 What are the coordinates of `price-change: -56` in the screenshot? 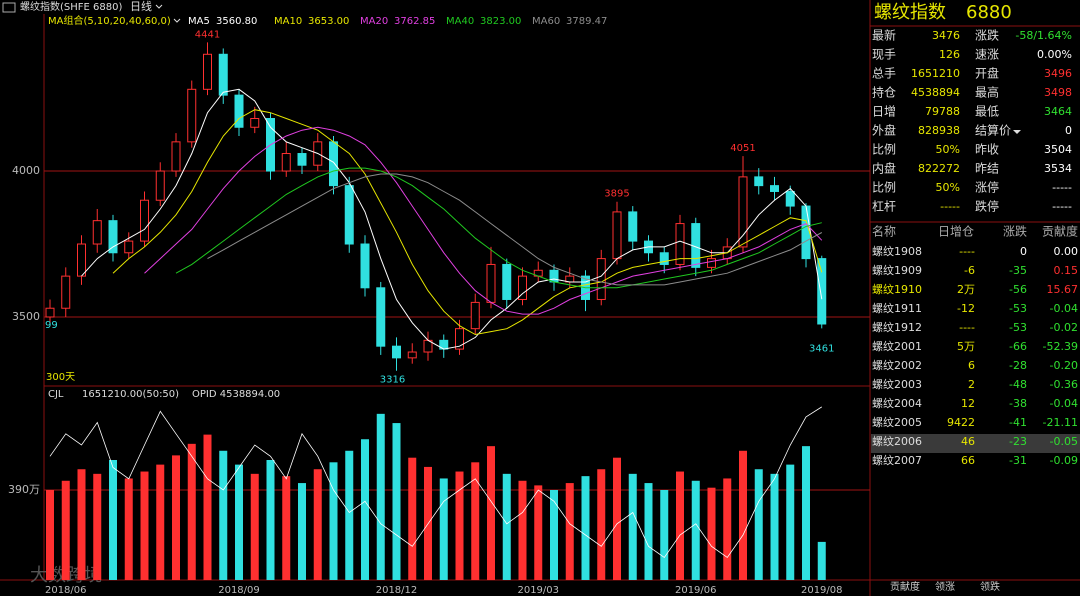 It's located at (1018, 289).